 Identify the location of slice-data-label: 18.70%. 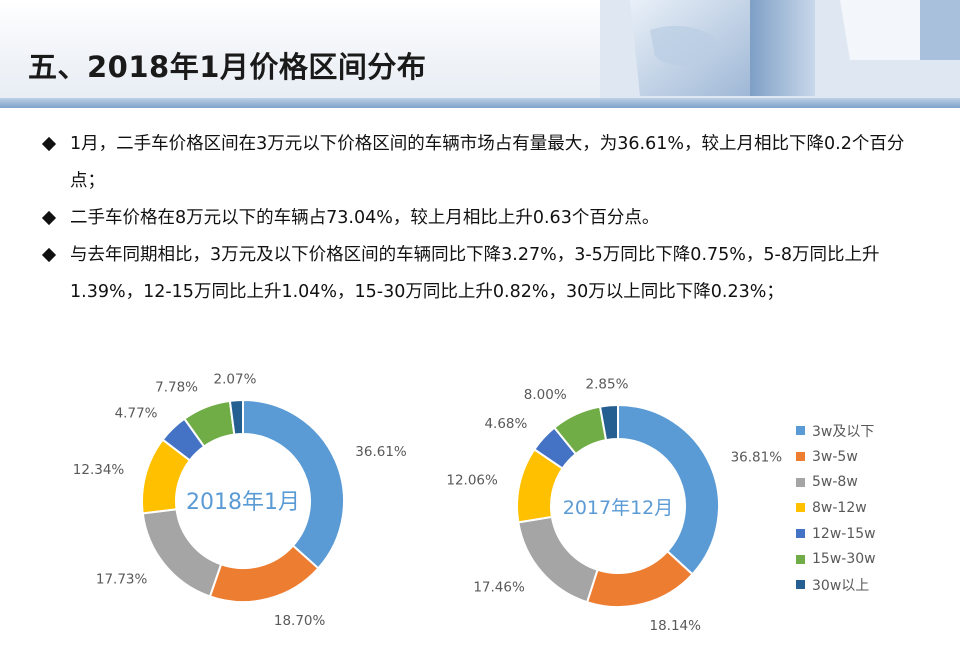
(300, 621).